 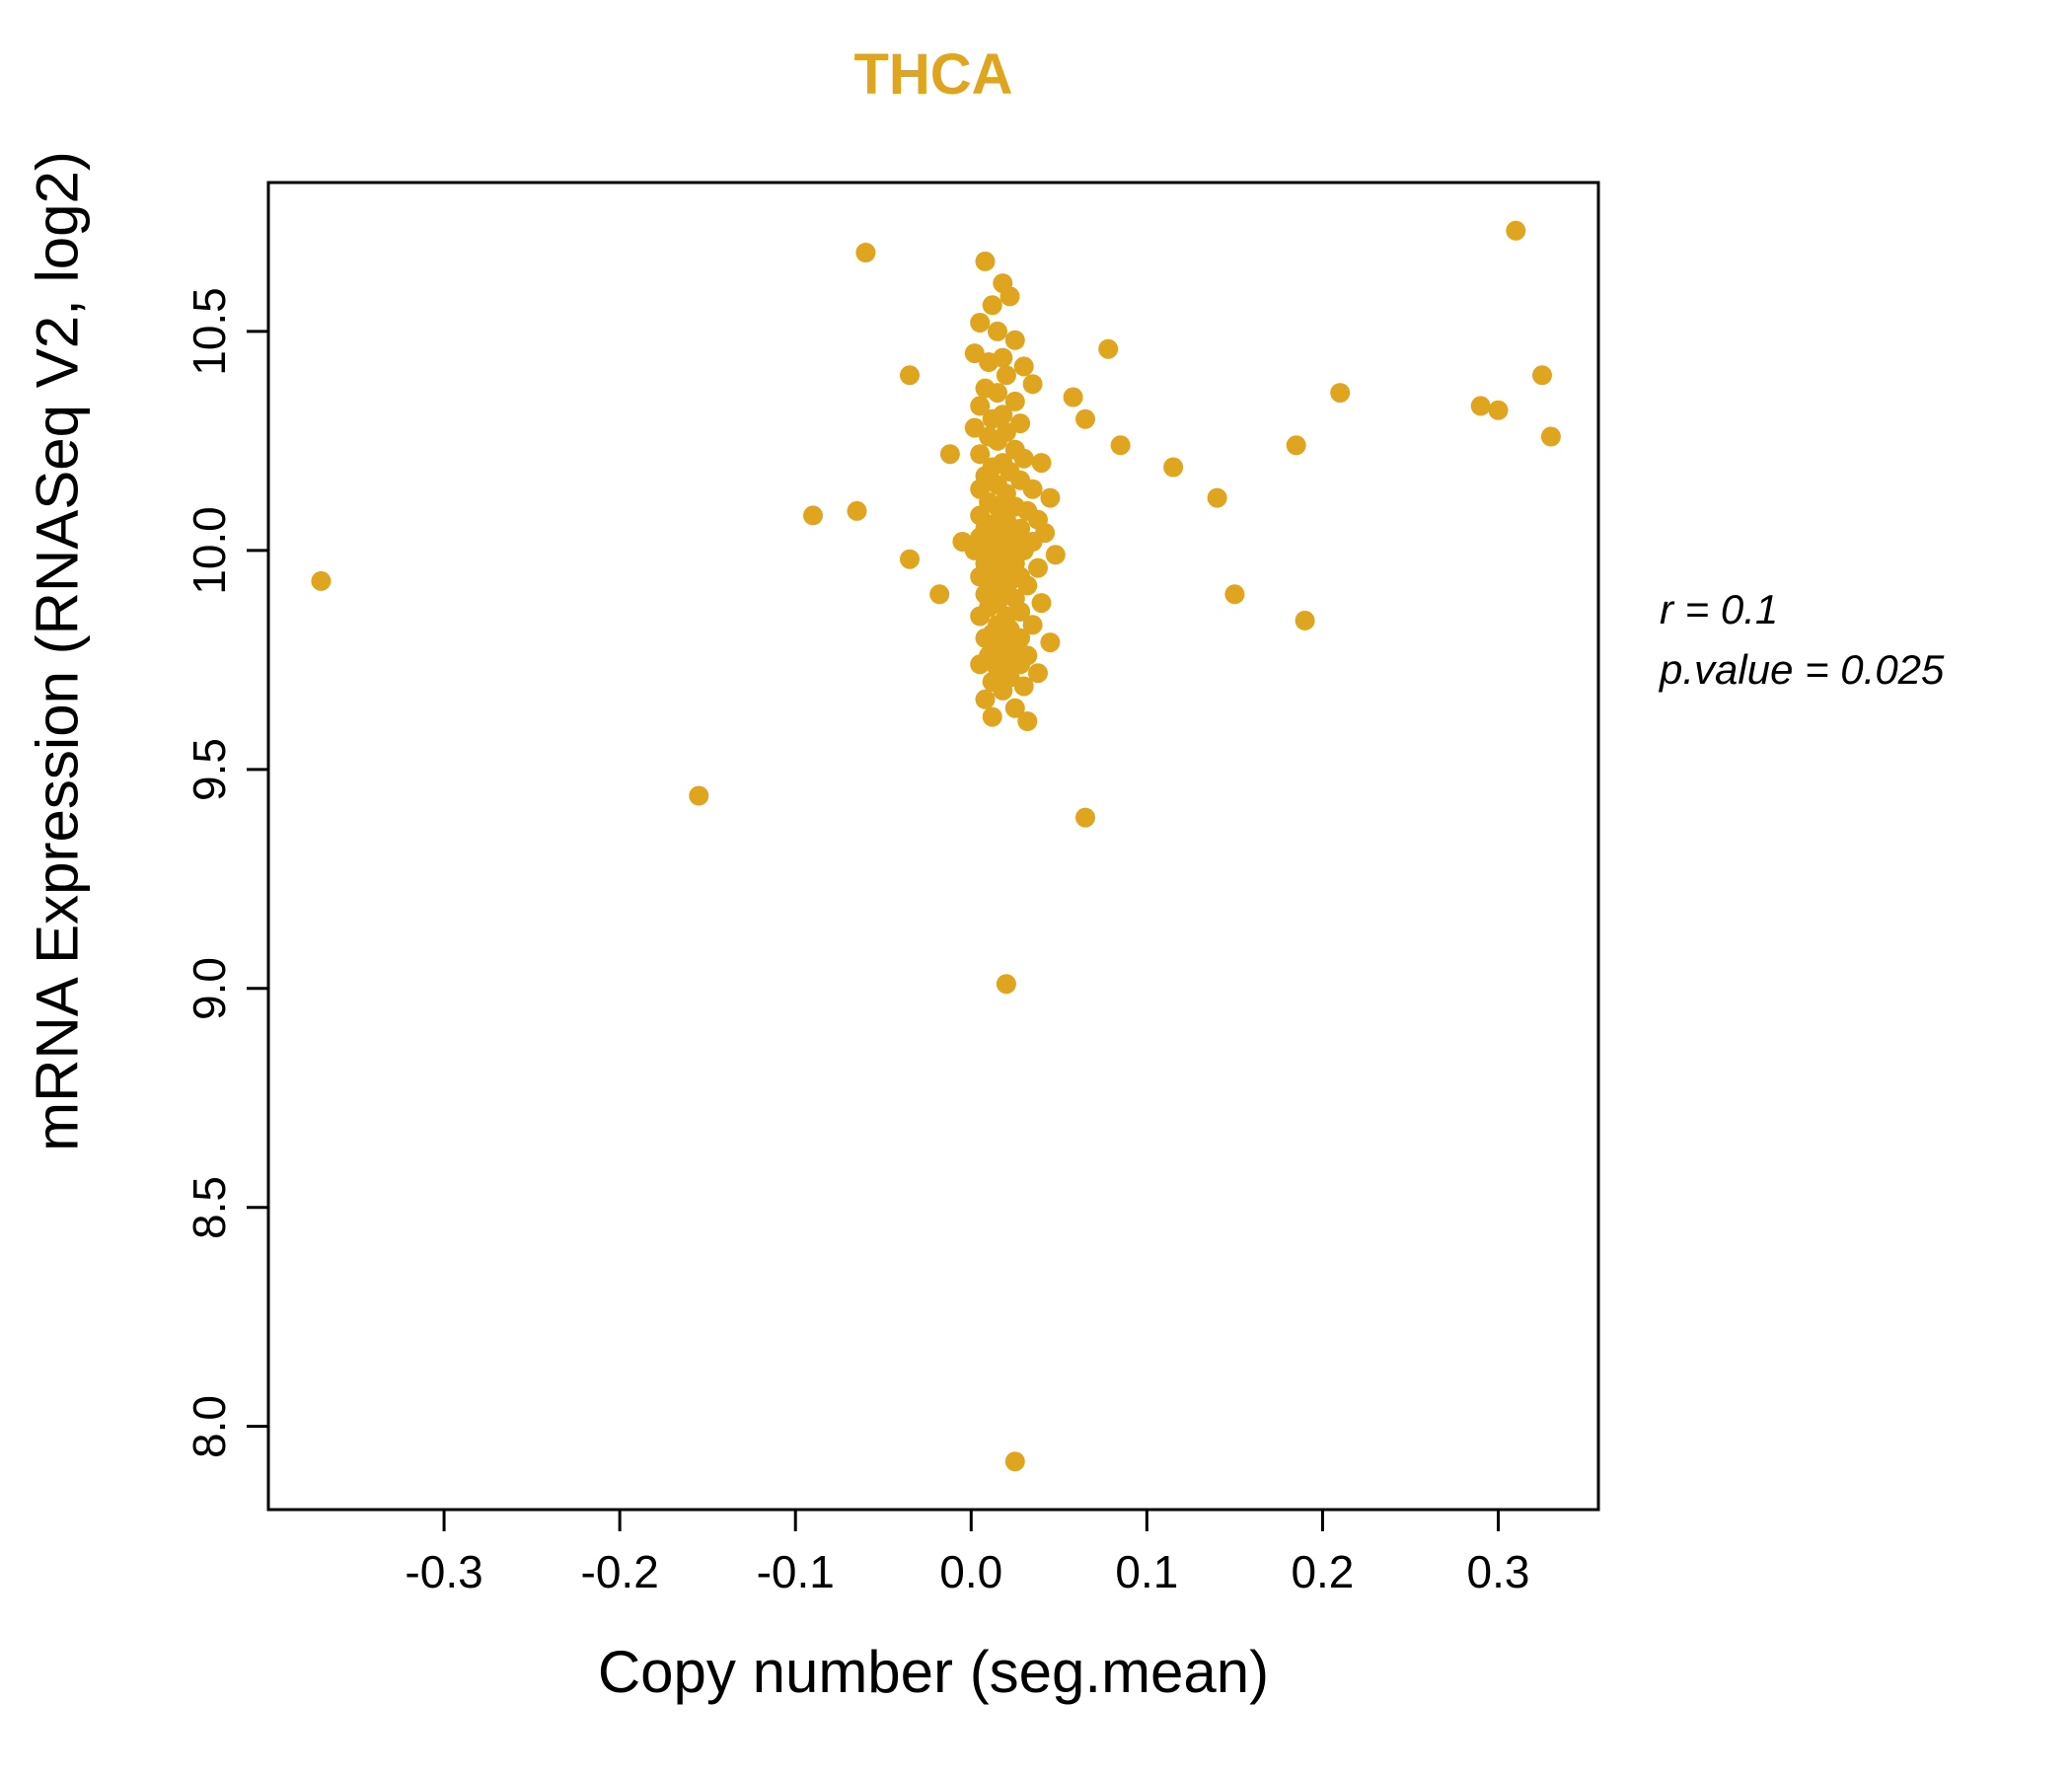 What do you see at coordinates (1720, 609) in the screenshot?
I see `r-value-text: r = 0.1` at bounding box center [1720, 609].